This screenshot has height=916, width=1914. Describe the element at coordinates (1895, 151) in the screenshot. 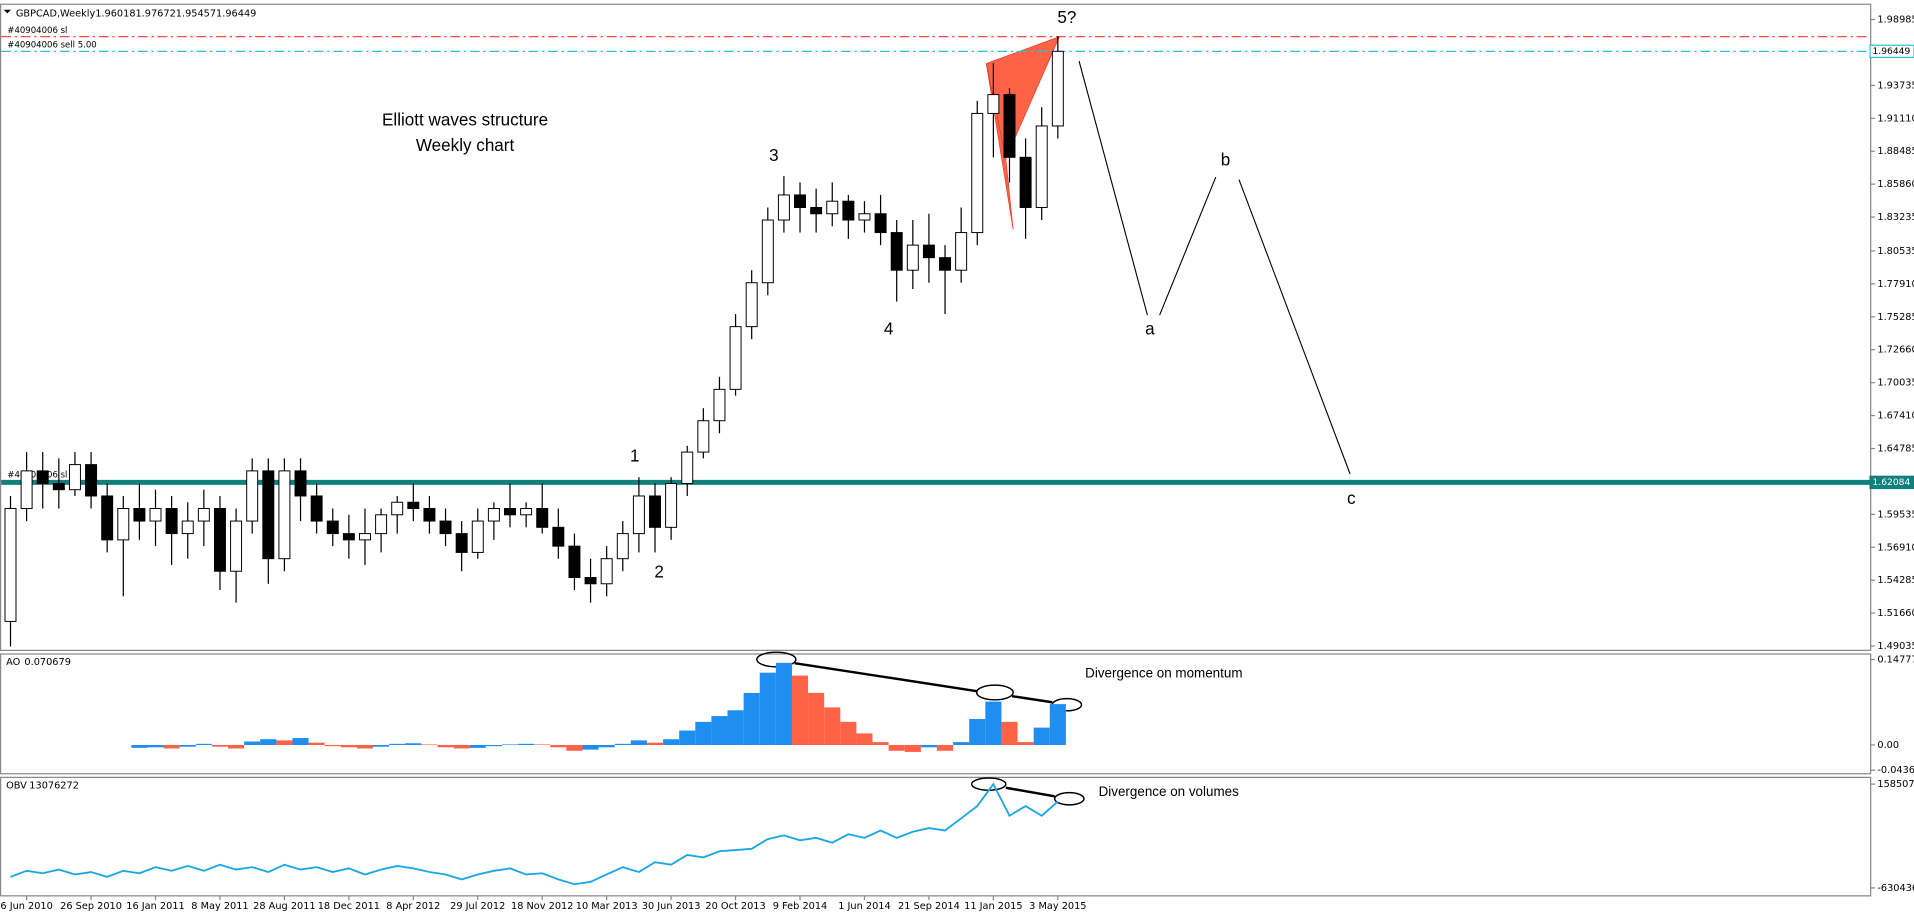

I see `y-tick-label: 1.88485` at that location.